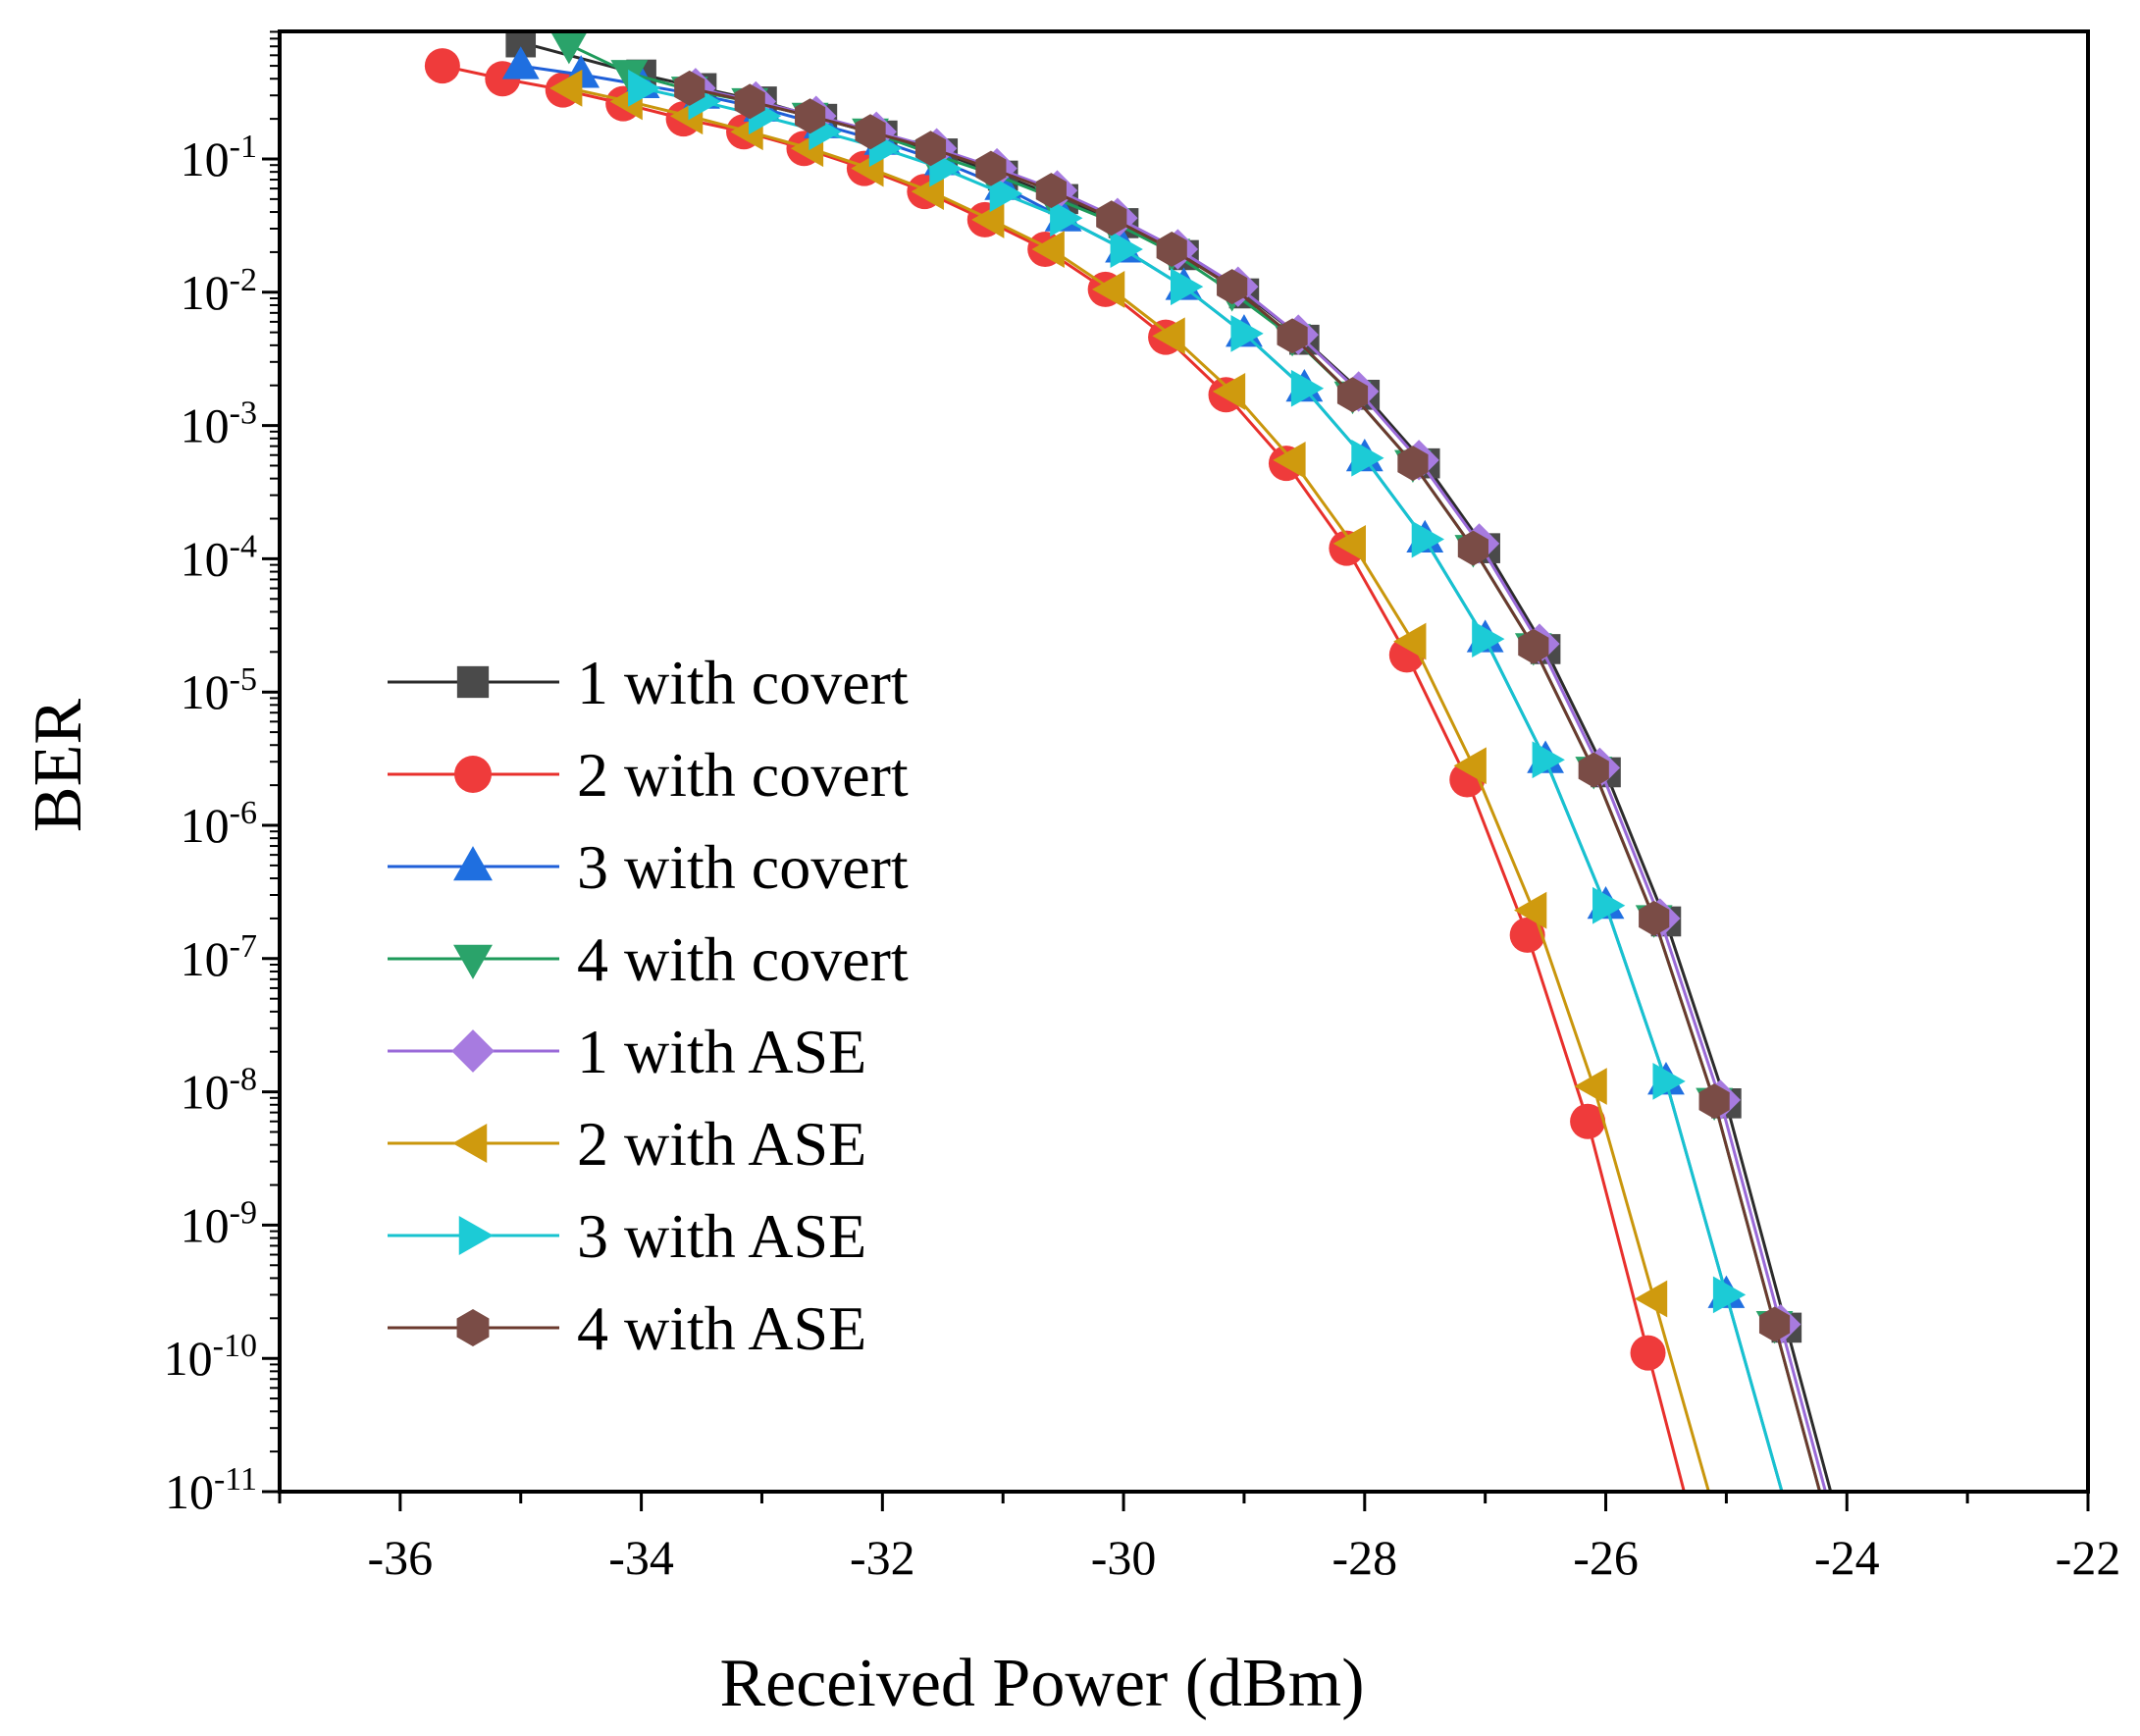 The height and width of the screenshot is (1736, 2140). What do you see at coordinates (743, 682) in the screenshot?
I see `legend-label: 1 with covert` at bounding box center [743, 682].